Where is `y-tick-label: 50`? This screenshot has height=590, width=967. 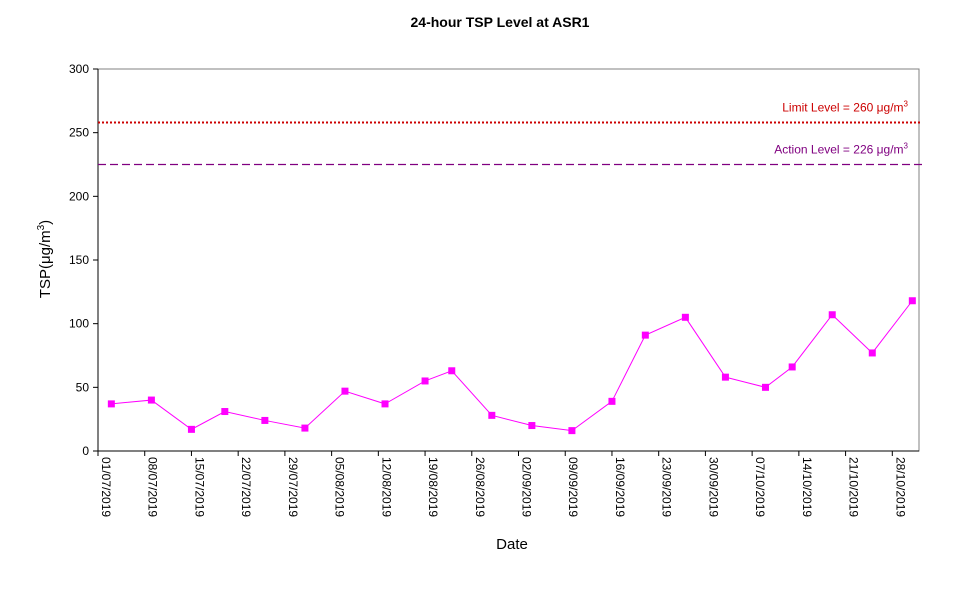
y-tick-label: 50 is located at coordinates (83, 387).